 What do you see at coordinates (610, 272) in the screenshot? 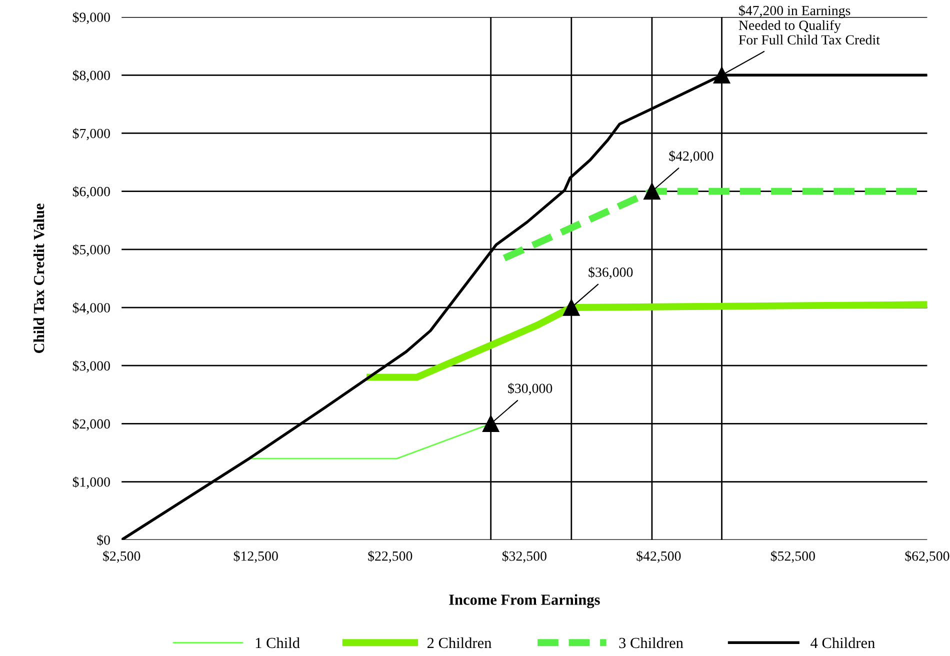
I see `annotation: $36,000` at bounding box center [610, 272].